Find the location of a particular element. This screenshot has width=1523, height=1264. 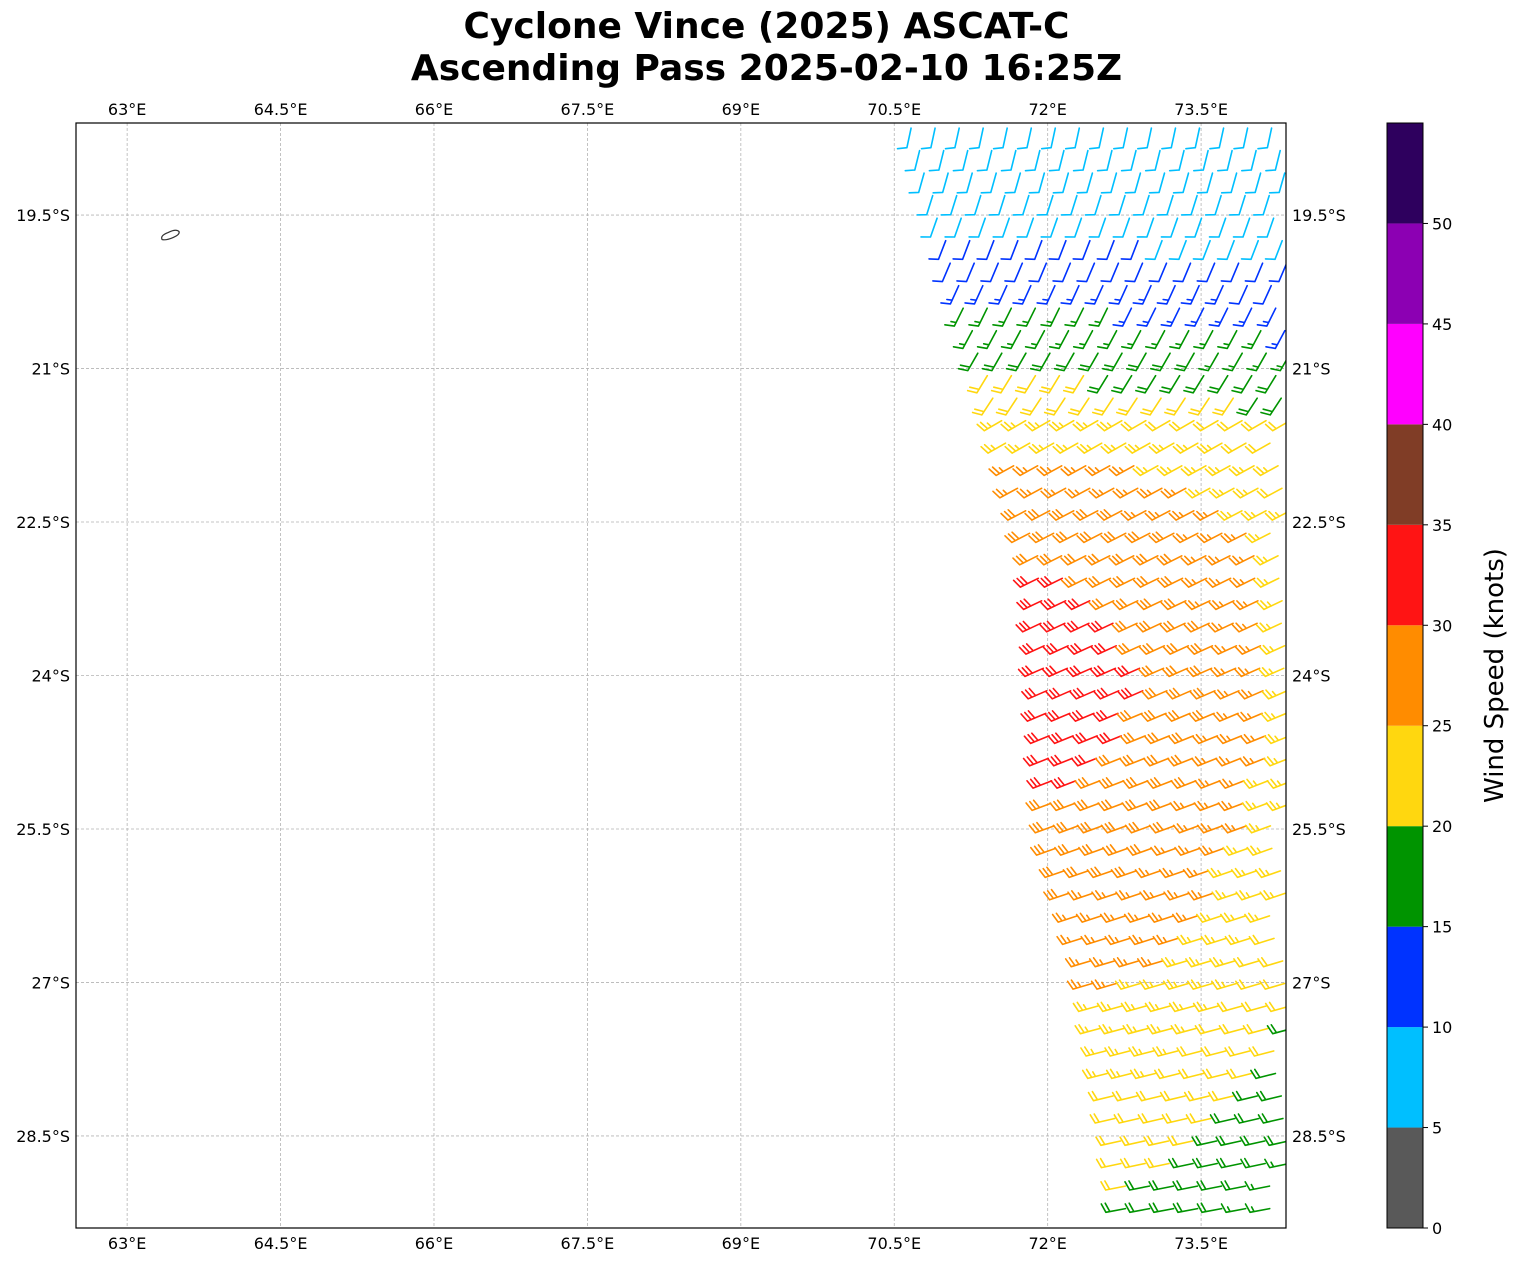

lon-tick-label-top: 66°E is located at coordinates (434, 109).